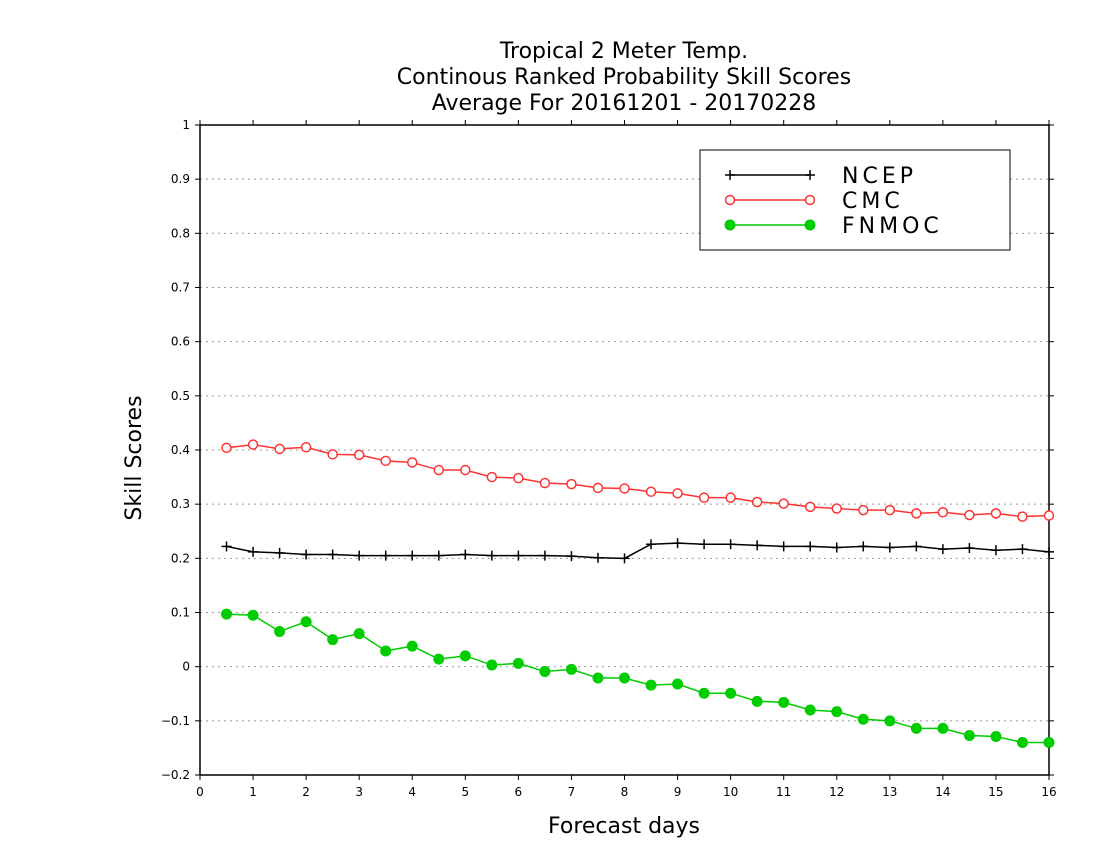 This screenshot has height=850, width=1100. What do you see at coordinates (624, 826) in the screenshot?
I see `x-axis-title: Forecast days` at bounding box center [624, 826].